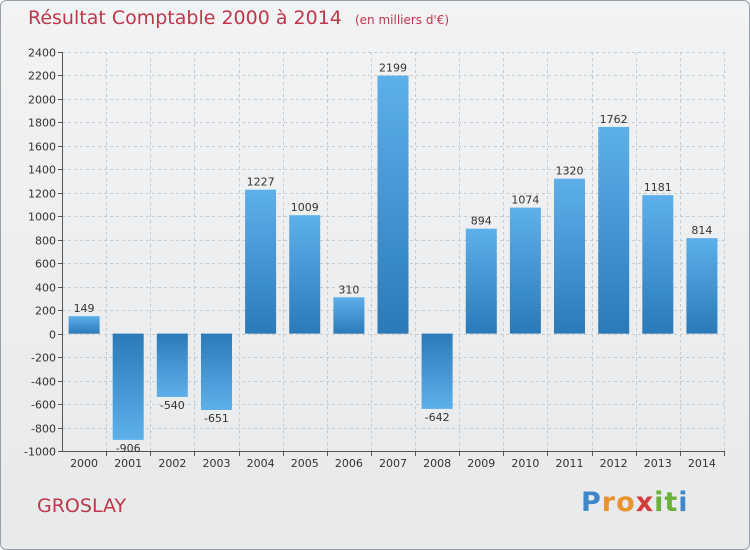 This screenshot has height=550, width=750. What do you see at coordinates (45, 311) in the screenshot?
I see `y-tick-label: 200` at bounding box center [45, 311].